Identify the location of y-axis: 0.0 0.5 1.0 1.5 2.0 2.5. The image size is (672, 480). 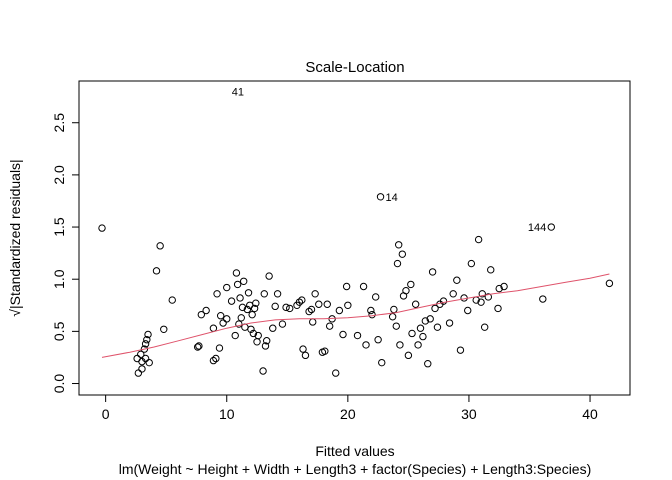
(65, 253).